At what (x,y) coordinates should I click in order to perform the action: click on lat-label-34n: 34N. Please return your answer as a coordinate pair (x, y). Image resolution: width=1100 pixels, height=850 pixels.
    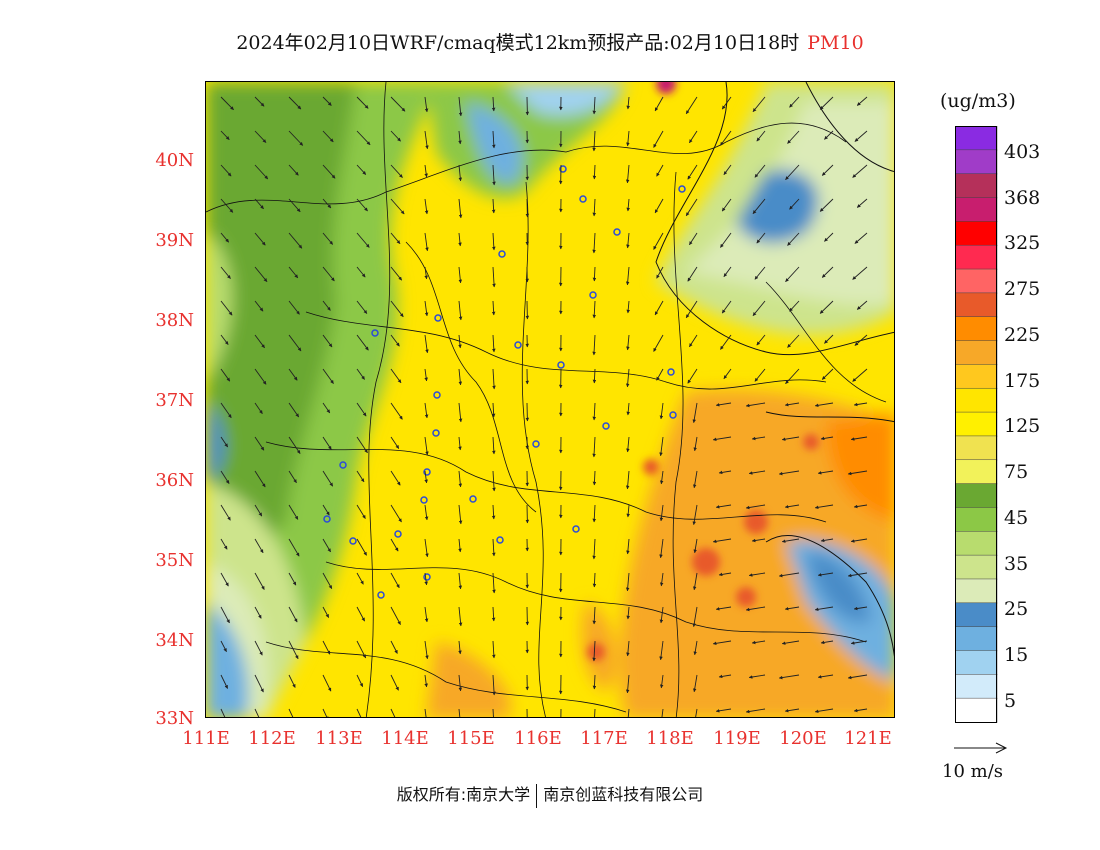
    Looking at the image, I should click on (174, 640).